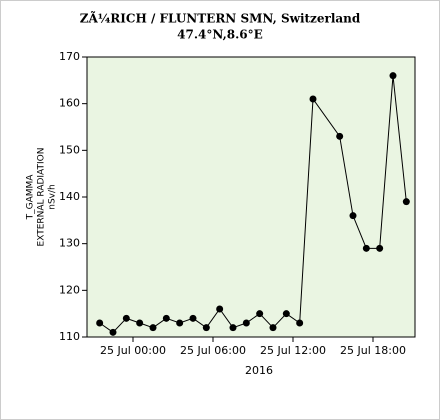 The height and width of the screenshot is (420, 440). Describe the element at coordinates (69, 196) in the screenshot. I see `y-tick-label: 140` at that location.